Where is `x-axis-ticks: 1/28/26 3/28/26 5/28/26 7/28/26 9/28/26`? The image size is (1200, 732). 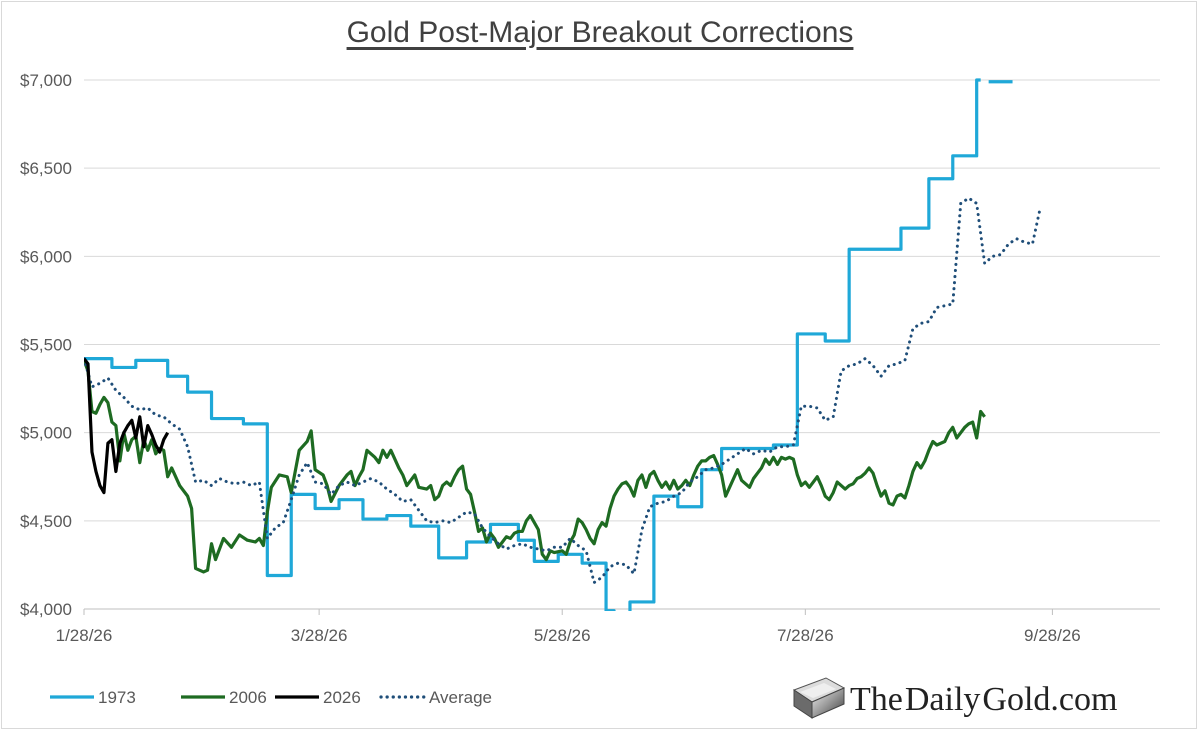 x-axis-ticks: 1/28/26 3/28/26 5/28/26 7/28/26 9/28/26 is located at coordinates (568, 627).